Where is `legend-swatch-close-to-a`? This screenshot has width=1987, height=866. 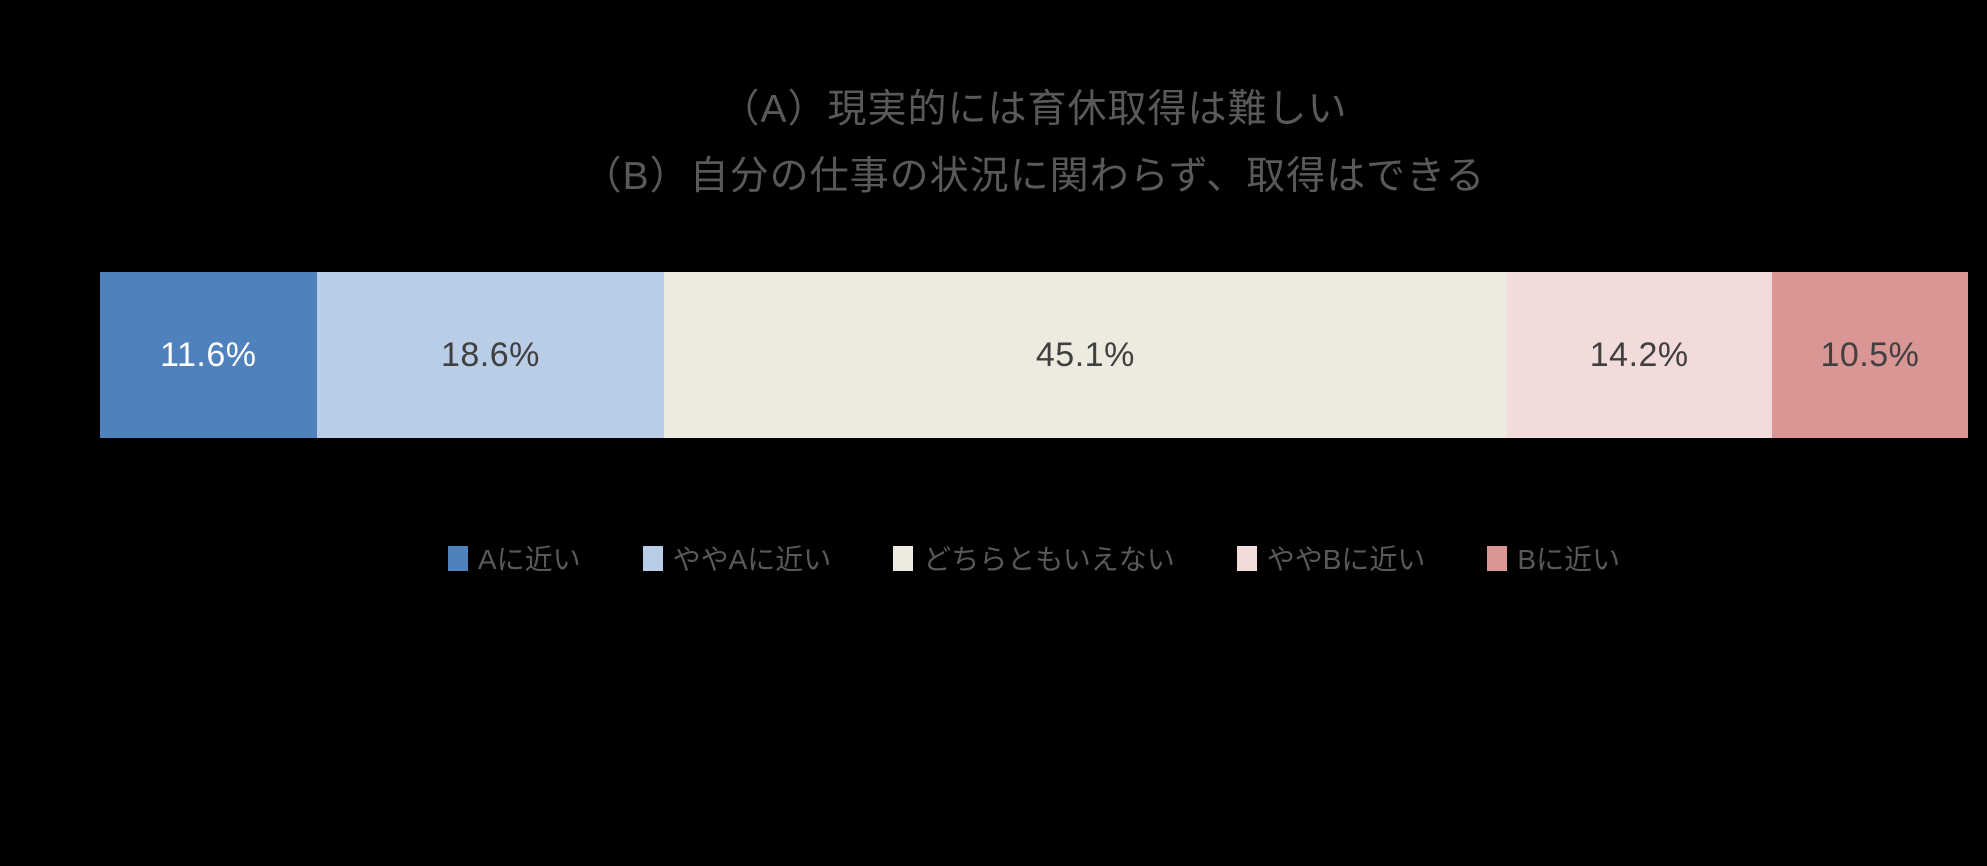 legend-swatch-close-to-a is located at coordinates (457, 558).